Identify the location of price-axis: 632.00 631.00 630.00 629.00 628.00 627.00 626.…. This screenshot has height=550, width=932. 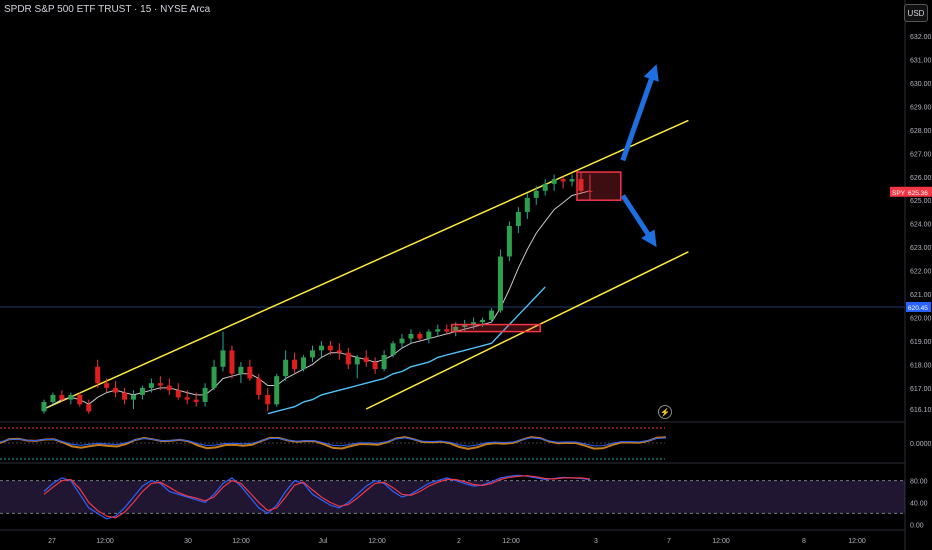
(911, 224).